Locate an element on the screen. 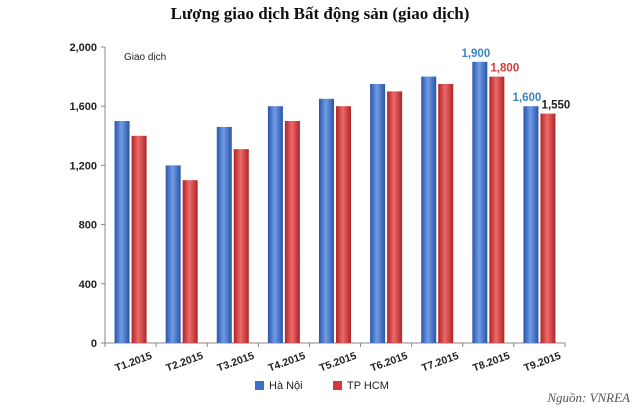  source-note: Nguồn: VNREA is located at coordinates (588, 397).